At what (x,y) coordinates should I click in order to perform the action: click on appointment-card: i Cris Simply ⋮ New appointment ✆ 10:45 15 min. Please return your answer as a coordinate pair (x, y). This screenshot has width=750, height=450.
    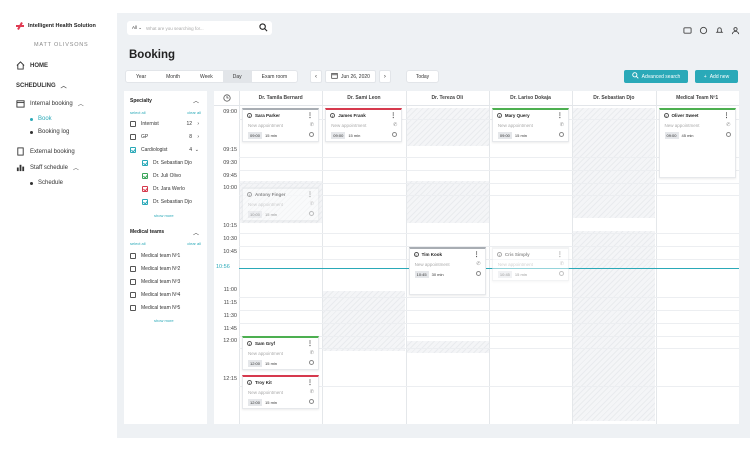
    Looking at the image, I should click on (530, 264).